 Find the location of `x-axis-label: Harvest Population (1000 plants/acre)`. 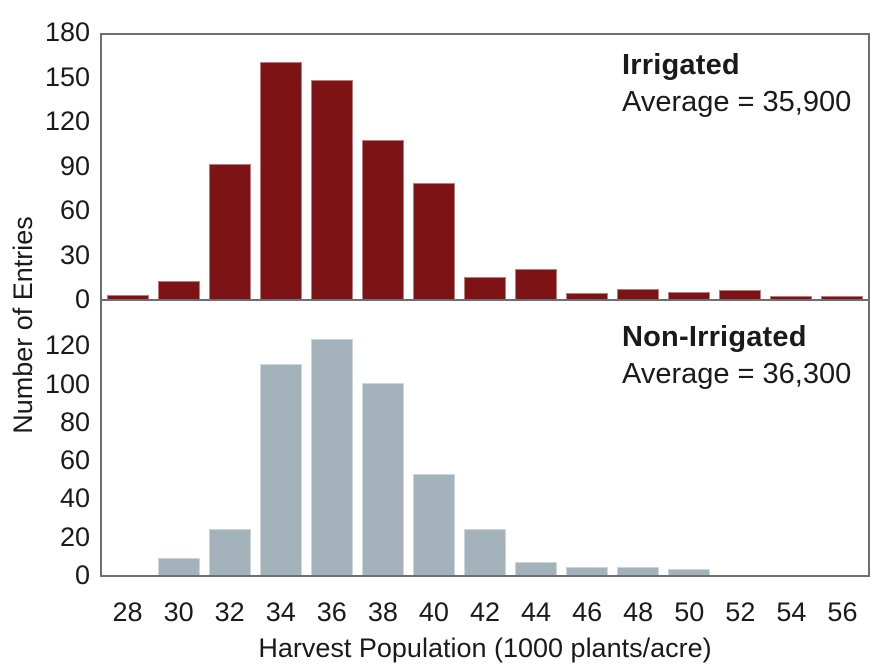

x-axis-label: Harvest Population (1000 plants/acre) is located at coordinates (485, 648).